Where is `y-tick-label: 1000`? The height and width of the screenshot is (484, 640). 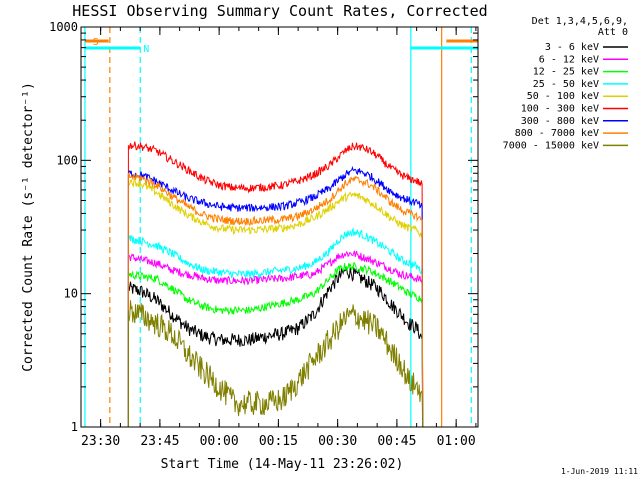 y-tick-label: 1000 is located at coordinates (63, 27).